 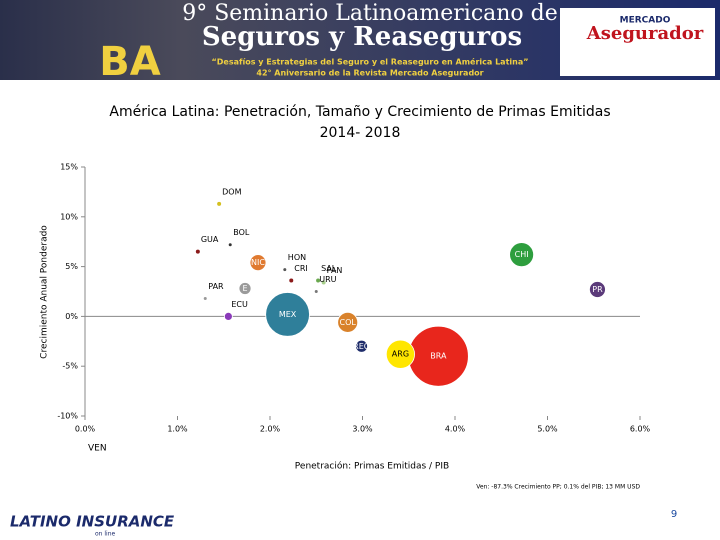 What do you see at coordinates (372, 466) in the screenshot?
I see `x-axis-title: Penetración: Primas Emitidas / PIB` at bounding box center [372, 466].